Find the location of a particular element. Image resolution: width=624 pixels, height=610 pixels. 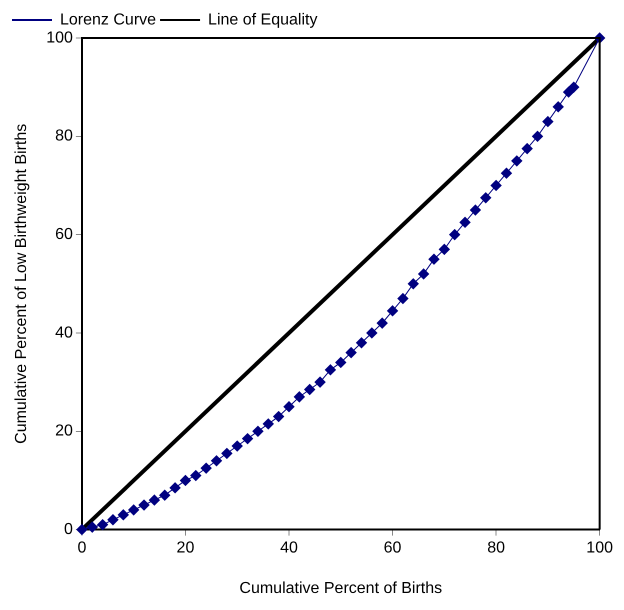

y-tick-label: 0 is located at coordinates (68, 529).